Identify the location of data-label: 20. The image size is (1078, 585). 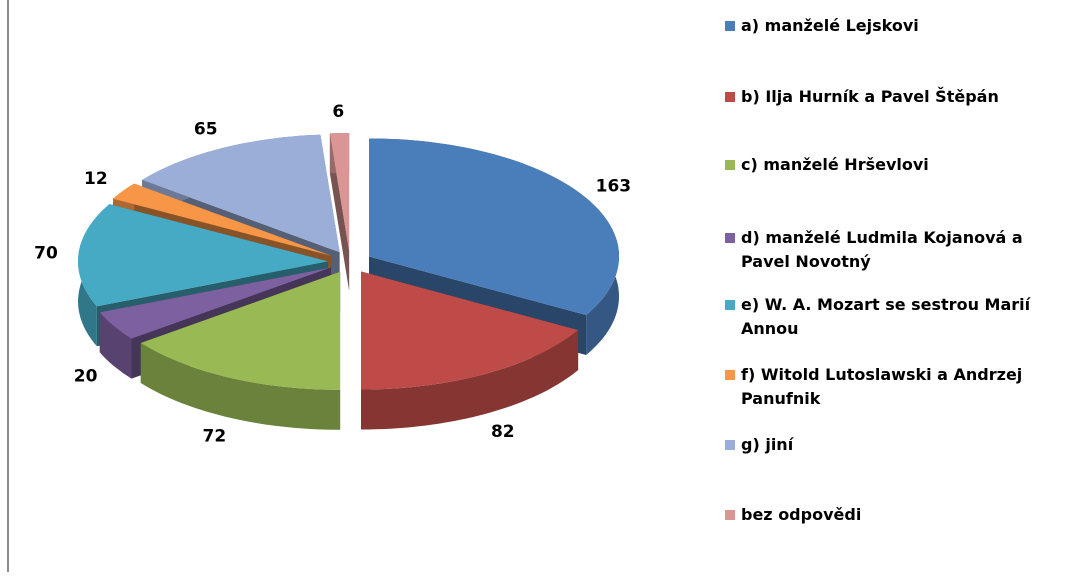
(86, 377).